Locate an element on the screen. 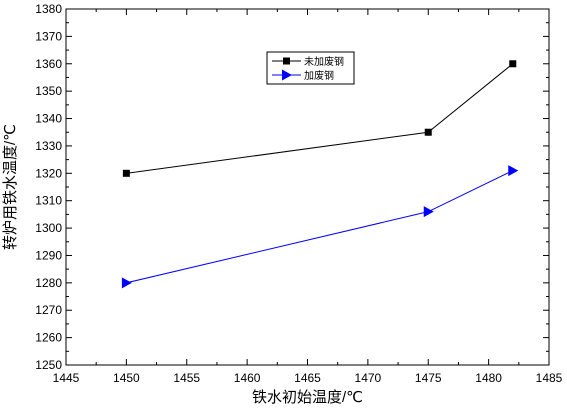  y-tick-label: 1330 is located at coordinates (48, 146).